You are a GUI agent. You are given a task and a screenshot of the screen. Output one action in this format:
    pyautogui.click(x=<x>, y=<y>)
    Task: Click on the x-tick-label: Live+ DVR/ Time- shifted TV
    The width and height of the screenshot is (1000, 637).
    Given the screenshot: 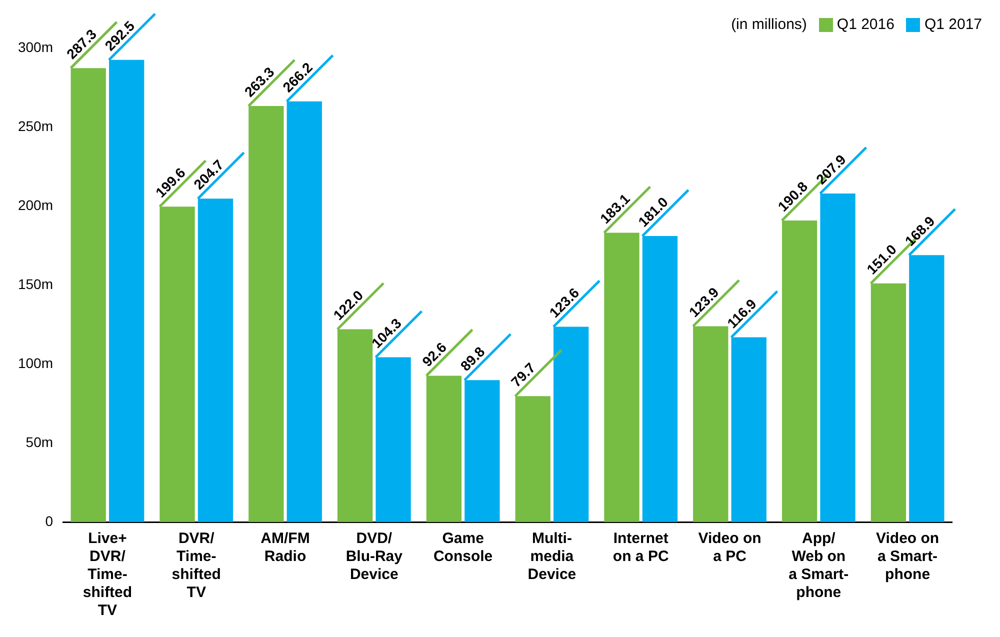 What is the action you would take?
    pyautogui.click(x=107, y=575)
    